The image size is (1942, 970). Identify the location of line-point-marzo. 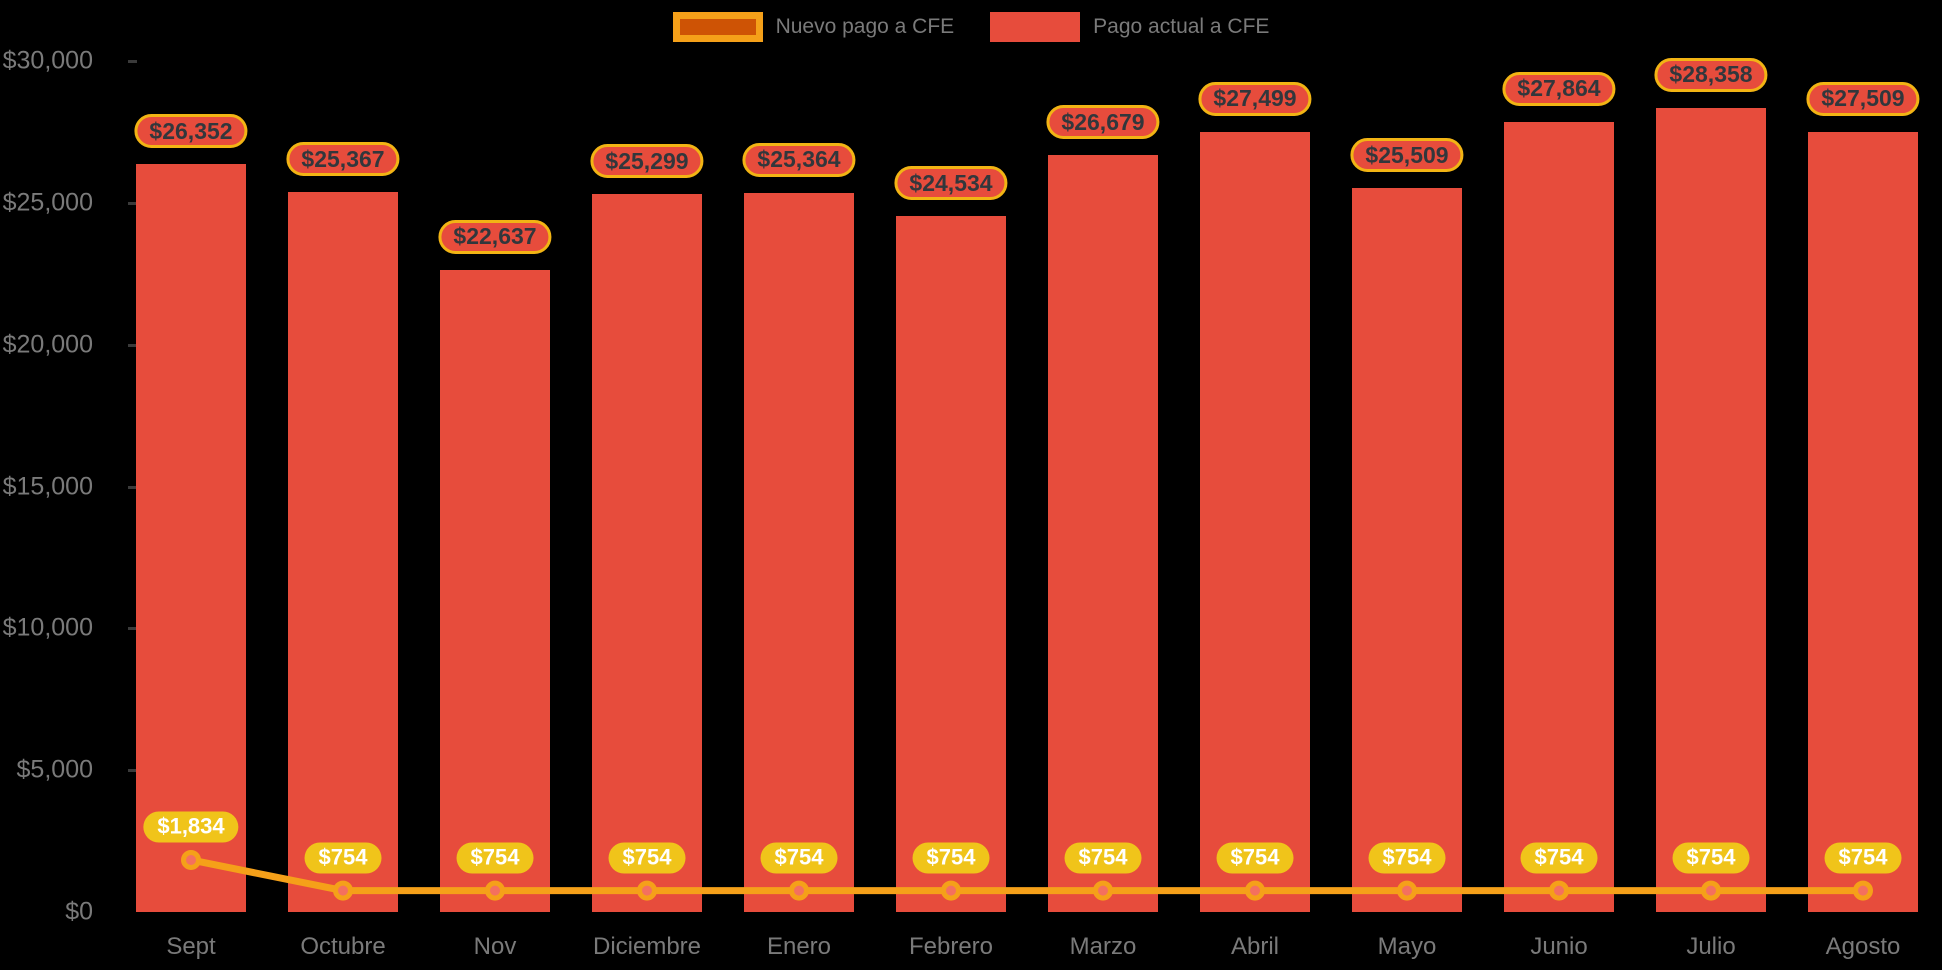
(1103, 890).